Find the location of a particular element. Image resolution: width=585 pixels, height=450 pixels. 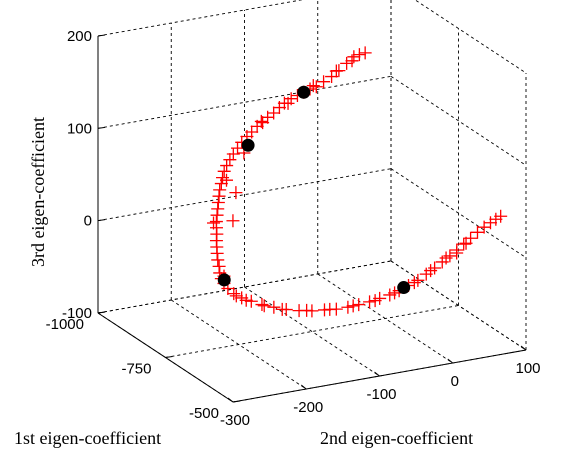

x-tick-label: -750 is located at coordinates (136, 369).